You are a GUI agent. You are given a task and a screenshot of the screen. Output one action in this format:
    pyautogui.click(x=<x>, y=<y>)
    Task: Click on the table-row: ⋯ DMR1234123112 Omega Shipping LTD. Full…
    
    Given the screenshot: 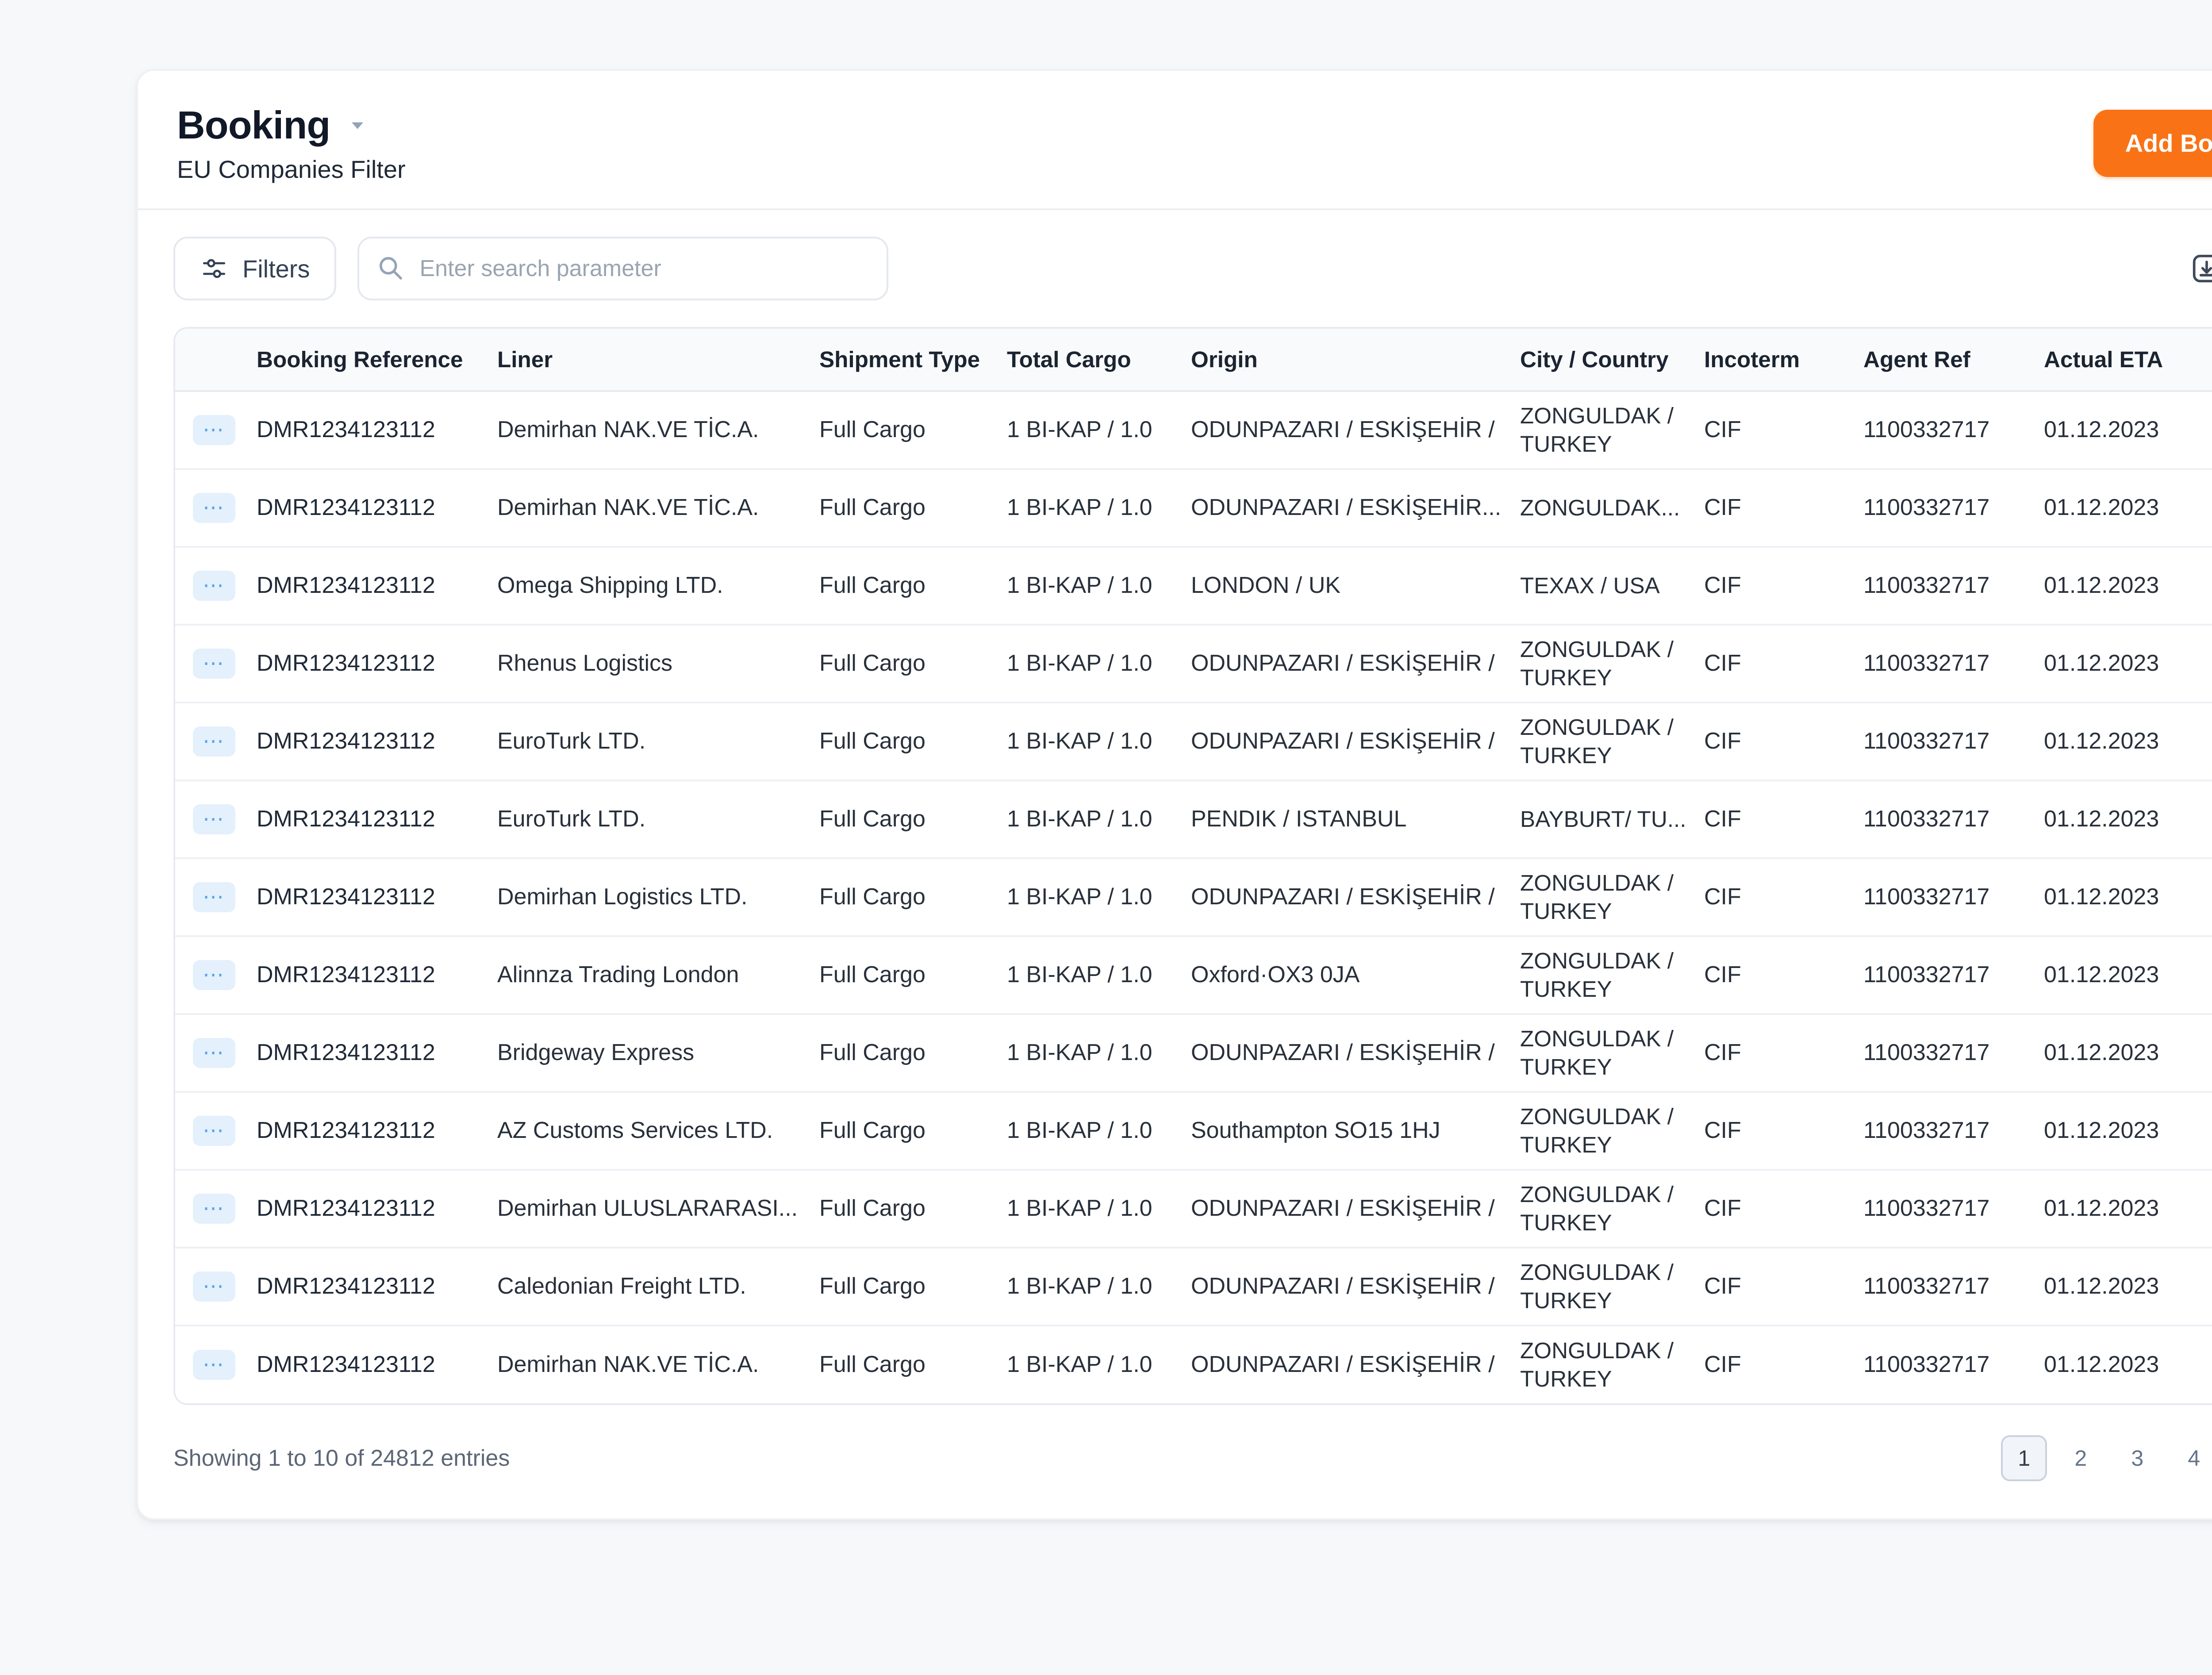 What is the action you would take?
    pyautogui.click(x=1194, y=587)
    